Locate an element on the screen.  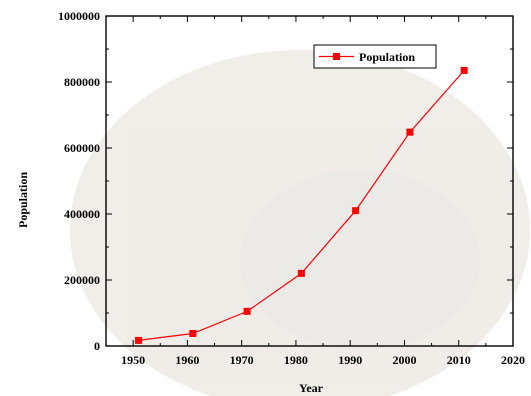
legend-box is located at coordinates (375, 56).